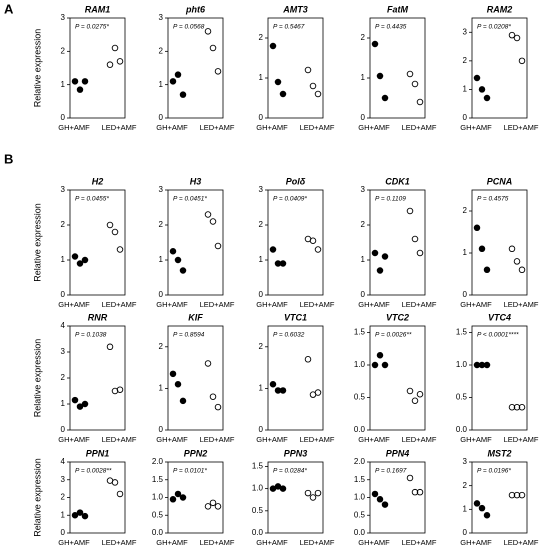 The width and height of the screenshot is (550, 553). I want to click on p-value: P = 0.4575, so click(493, 199).